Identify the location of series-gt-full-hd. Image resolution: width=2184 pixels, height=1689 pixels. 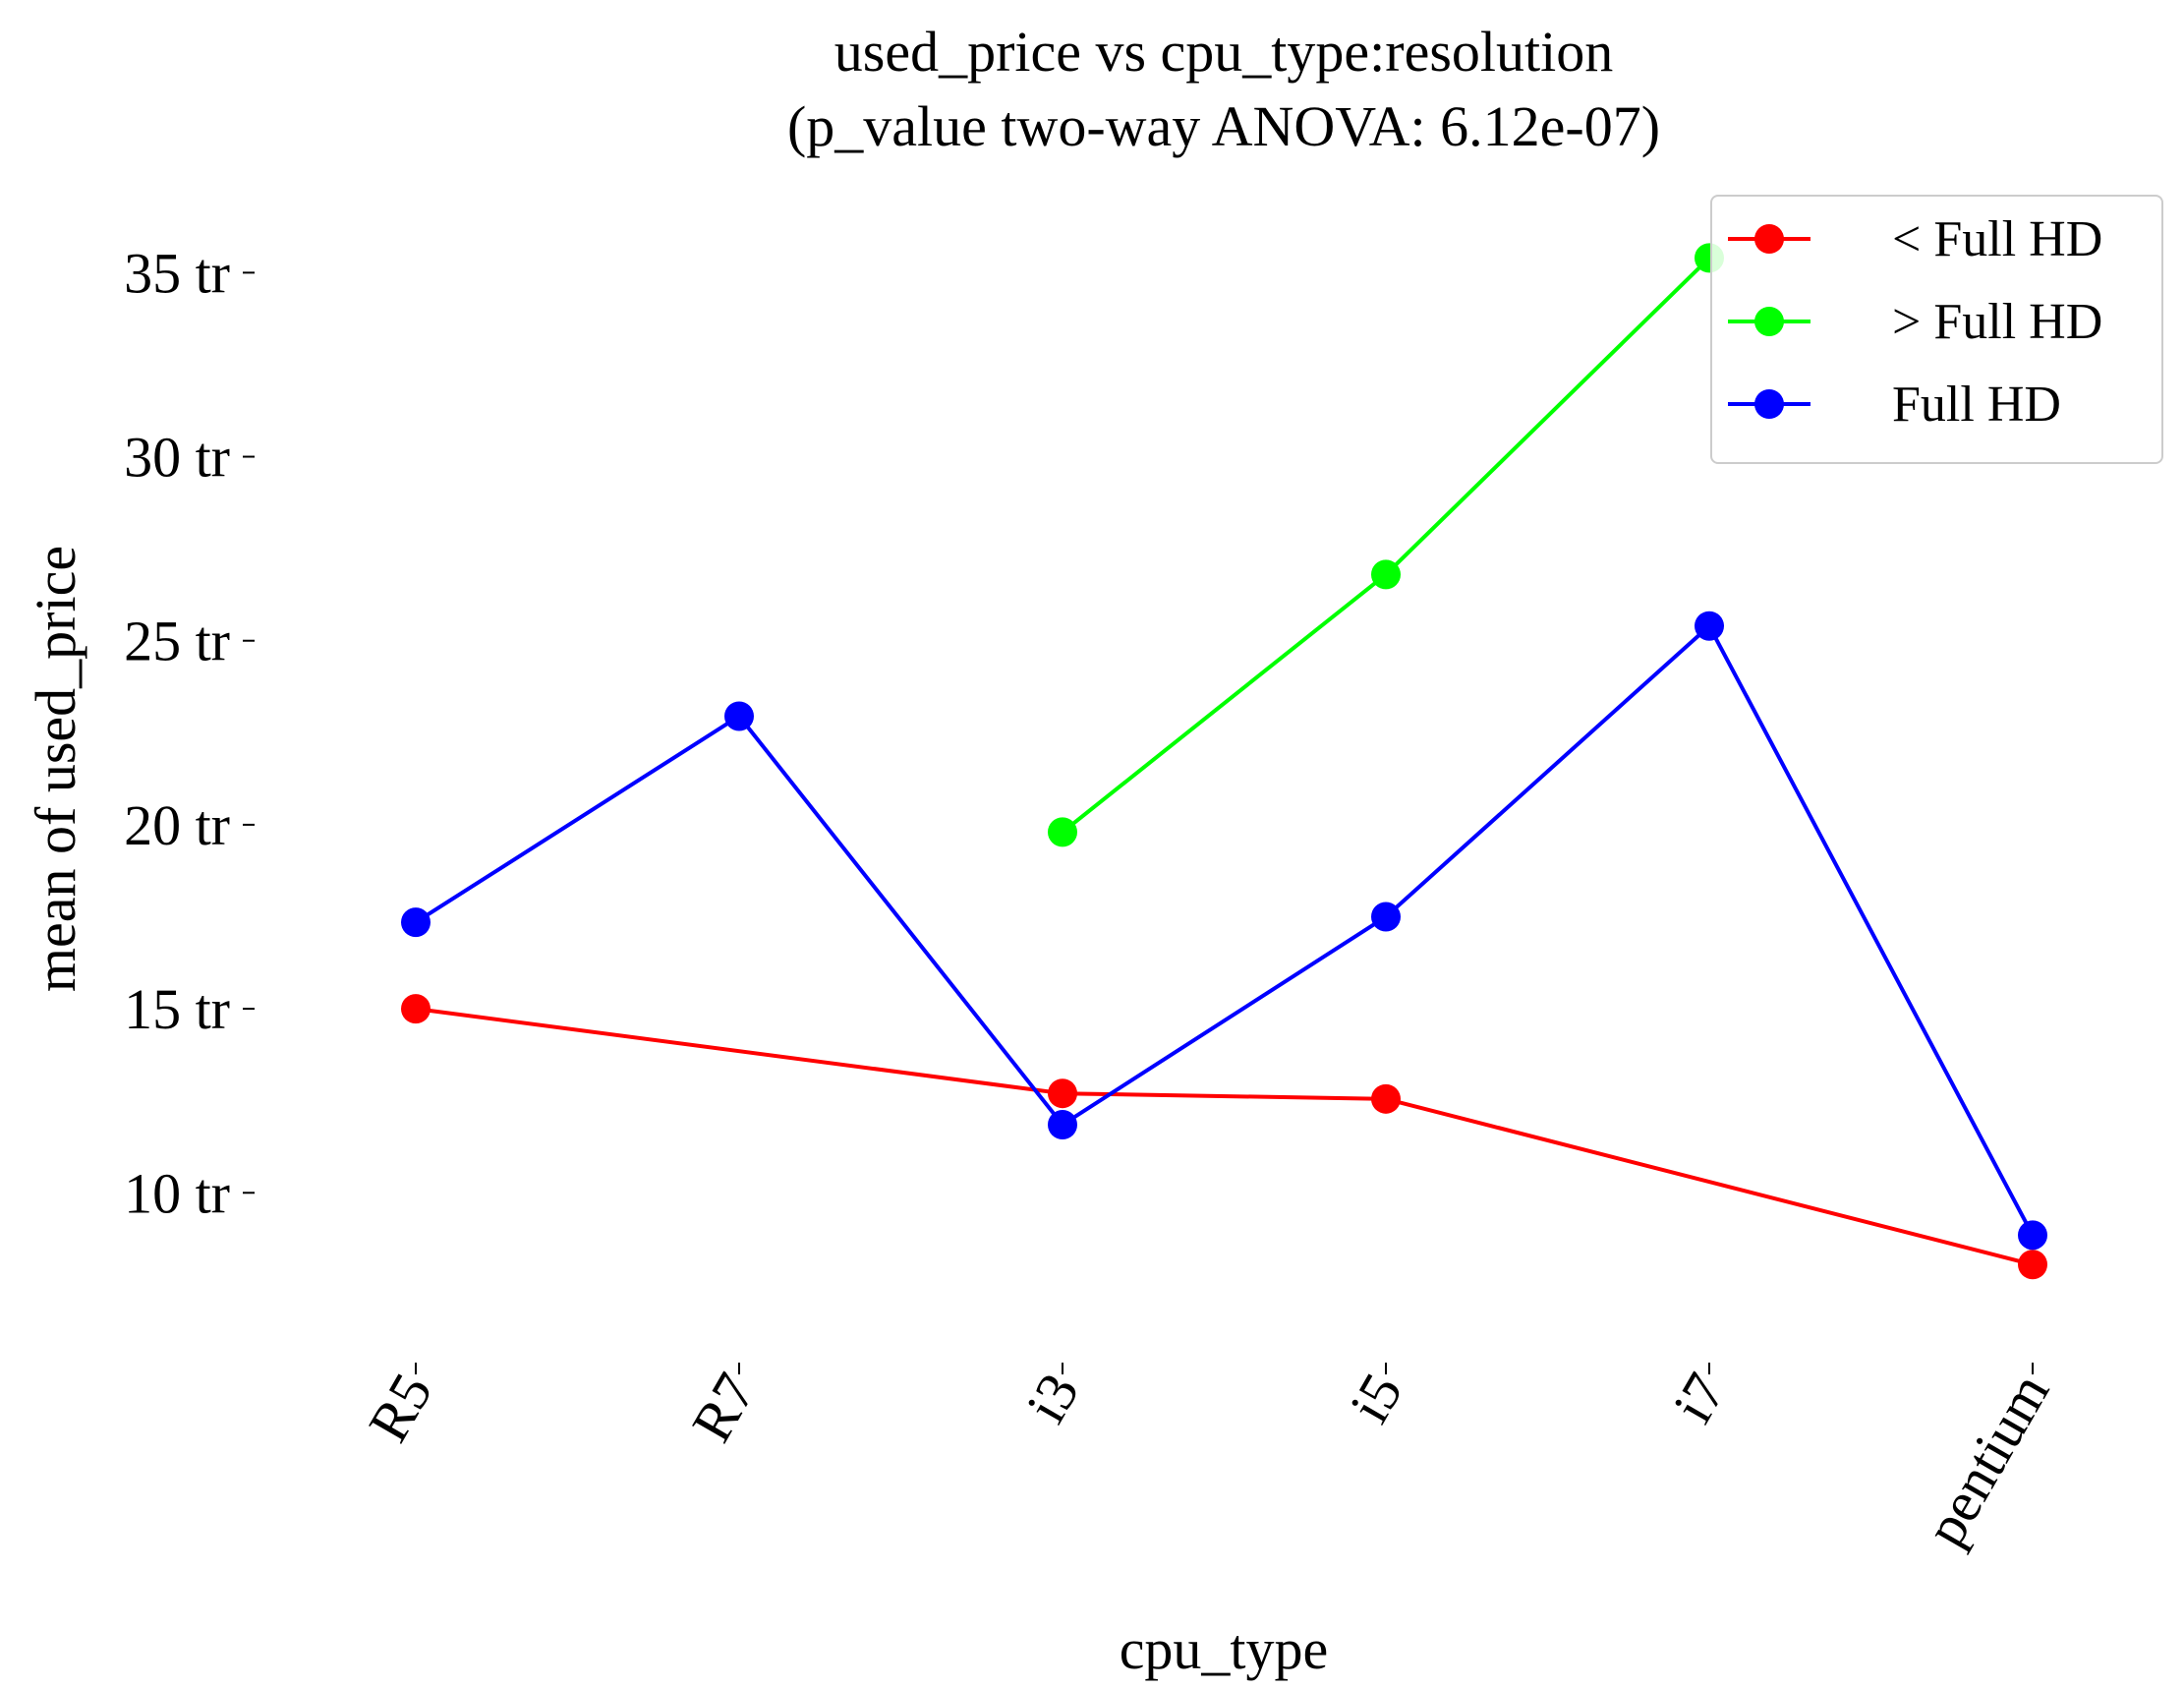
(1386, 545).